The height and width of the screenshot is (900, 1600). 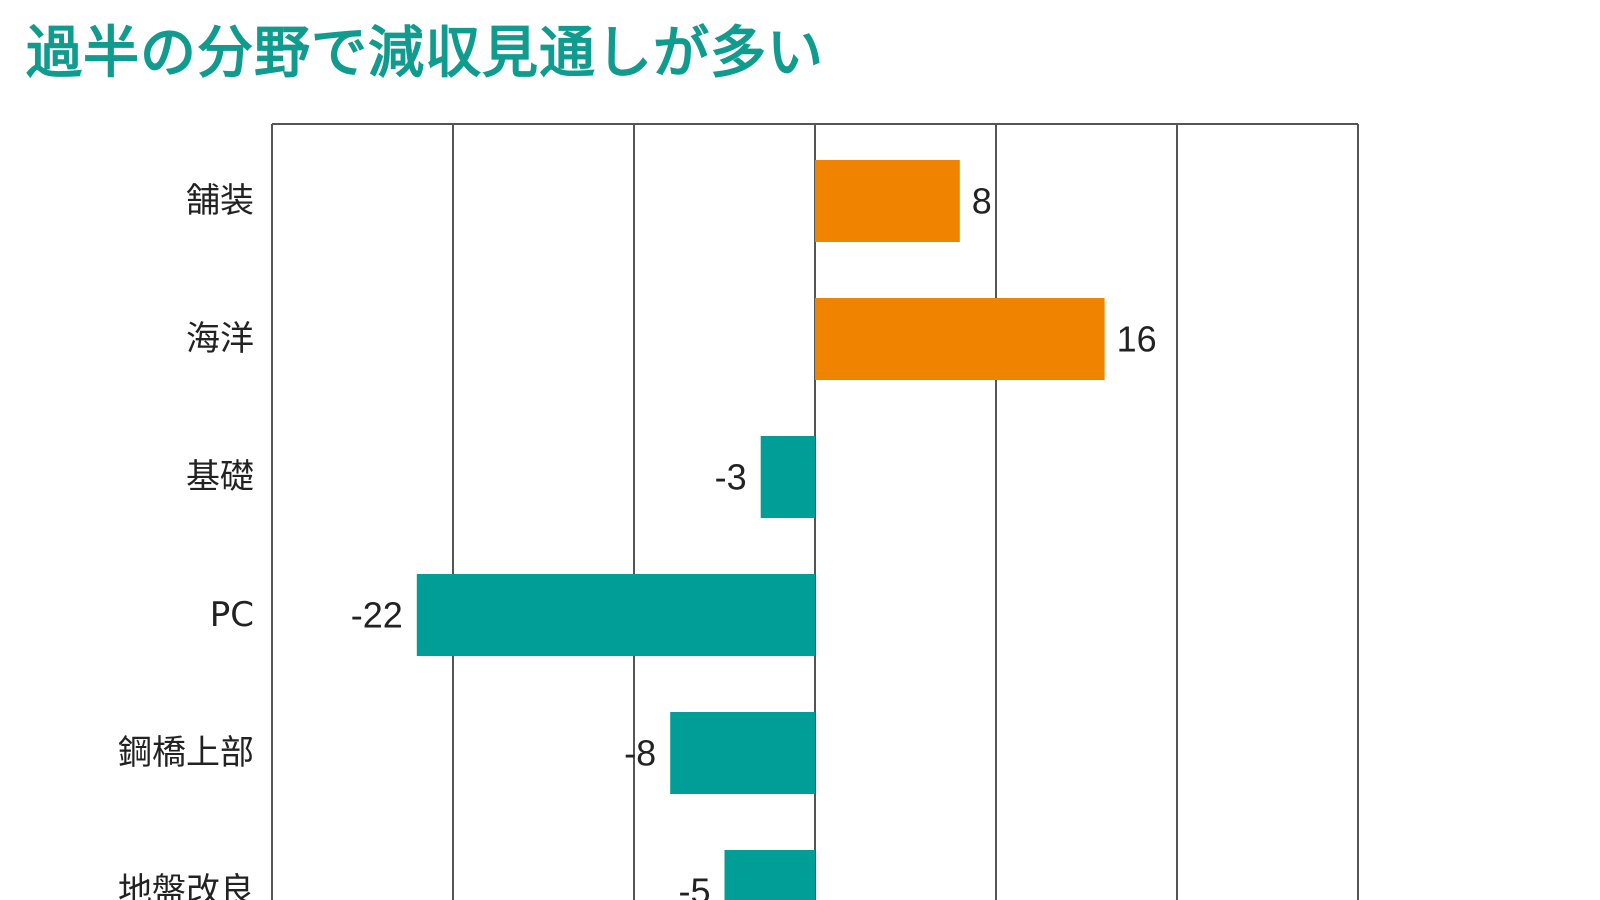 What do you see at coordinates (232, 615) in the screenshot?
I see `category-label: PC` at bounding box center [232, 615].